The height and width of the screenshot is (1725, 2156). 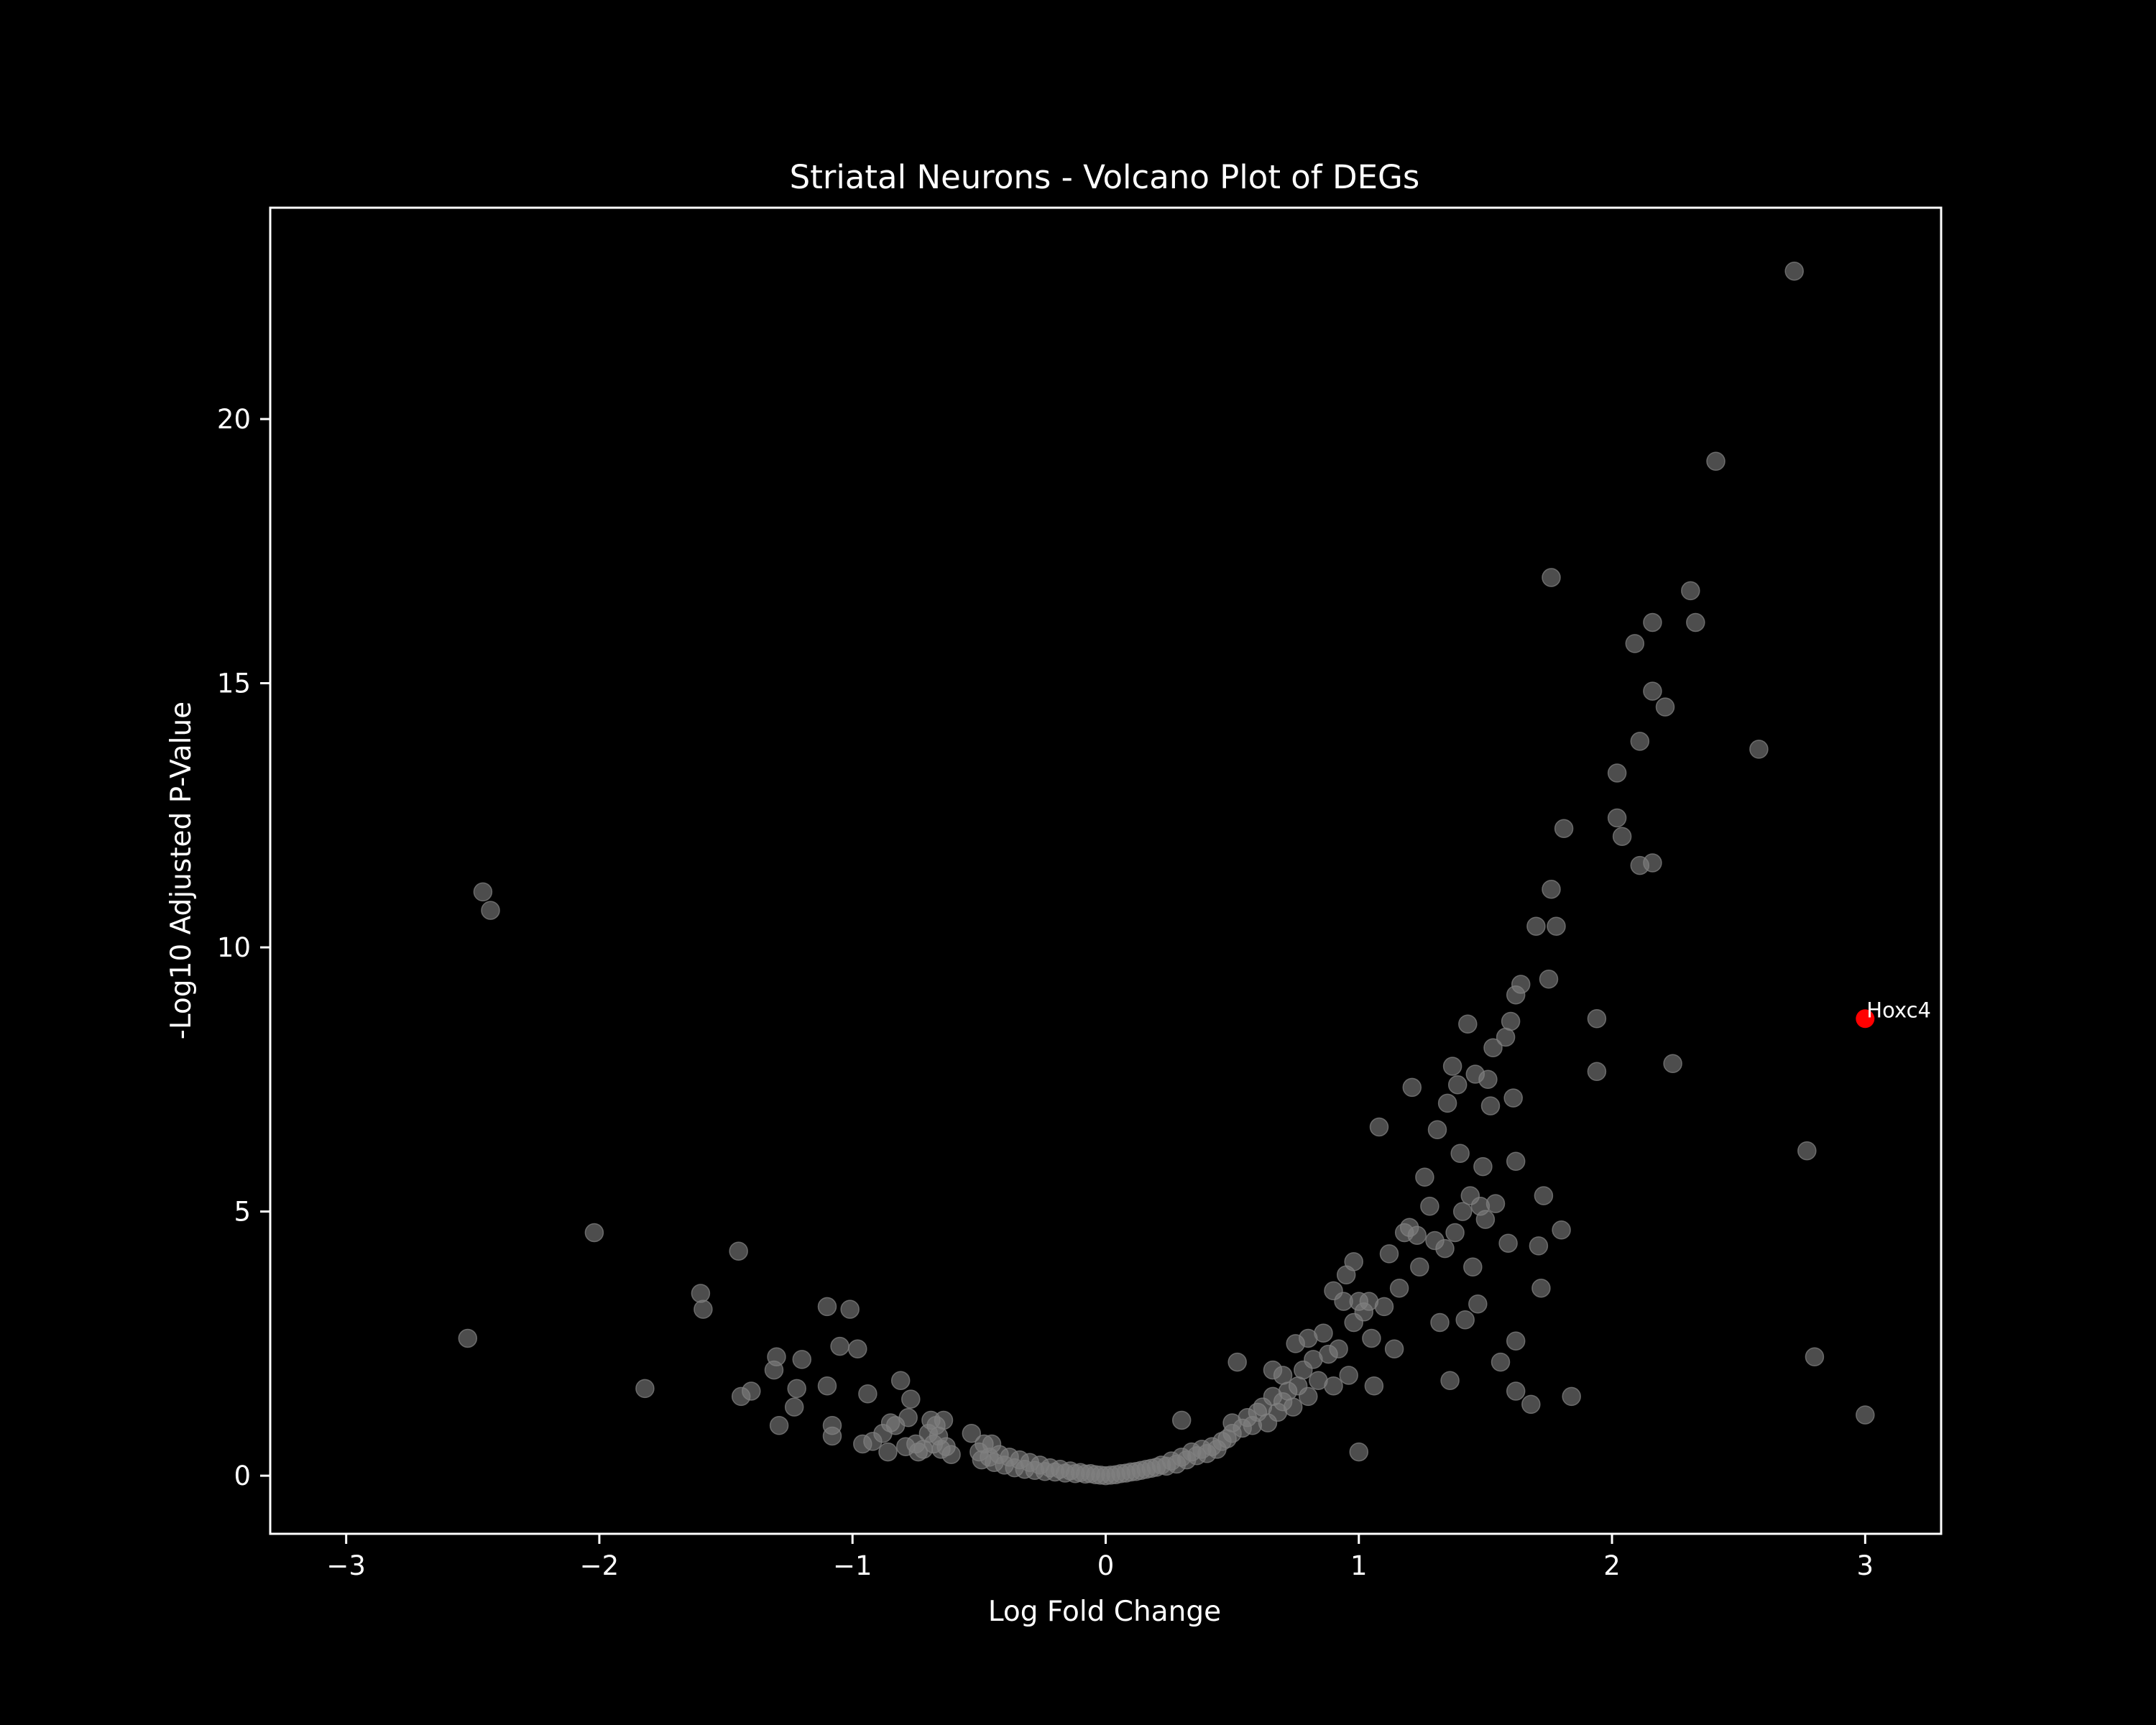 I want to click on x-axis: −3 −2 −1 0 1 2 3, so click(x=1100, y=1557).